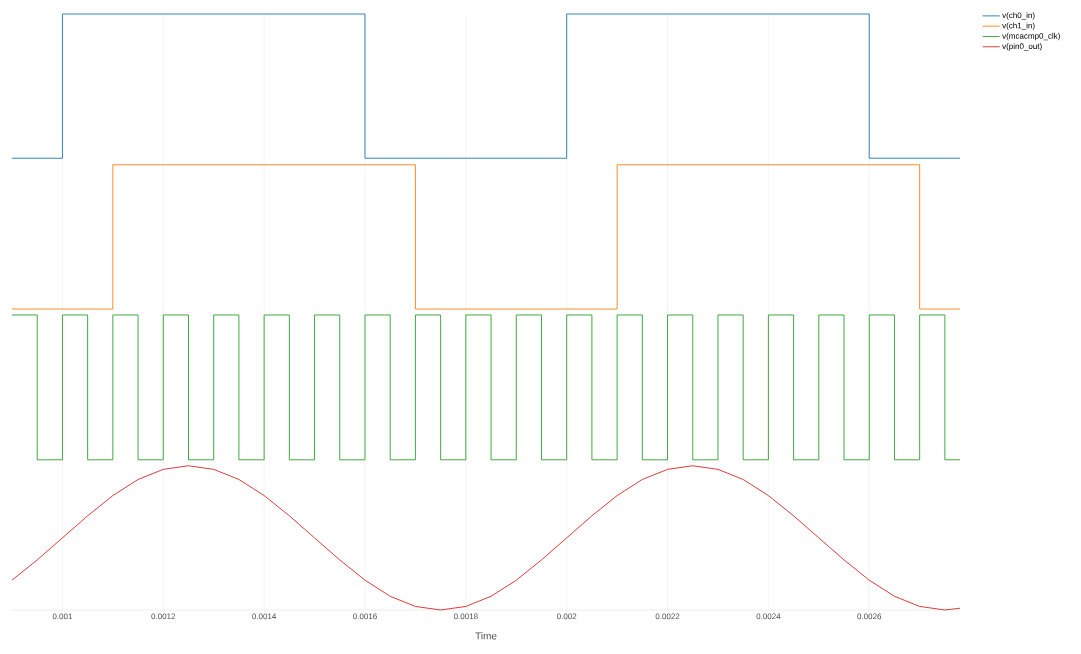 The image size is (1081, 654). Describe the element at coordinates (667, 616) in the screenshot. I see `x-tick-label: 0.0022` at that location.